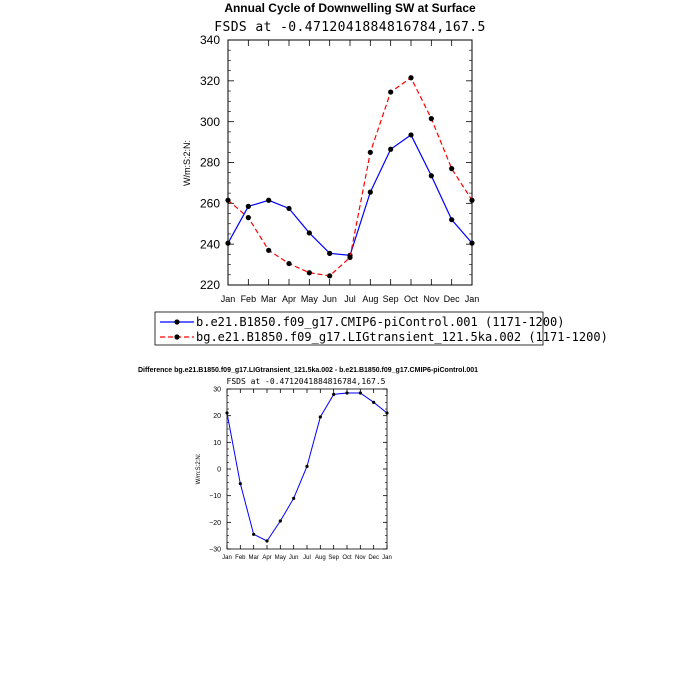  What do you see at coordinates (215, 496) in the screenshot?
I see `y-tick-label: −10` at bounding box center [215, 496].